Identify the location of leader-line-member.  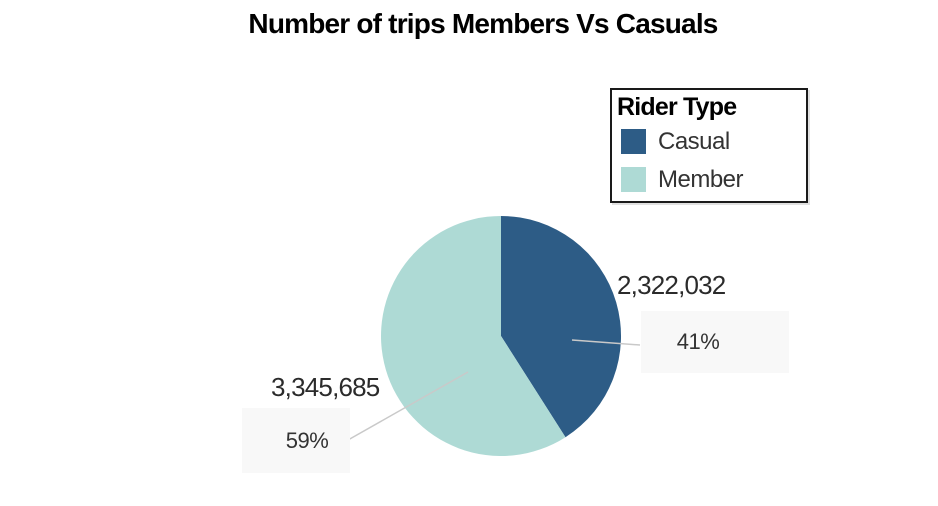
(408, 406).